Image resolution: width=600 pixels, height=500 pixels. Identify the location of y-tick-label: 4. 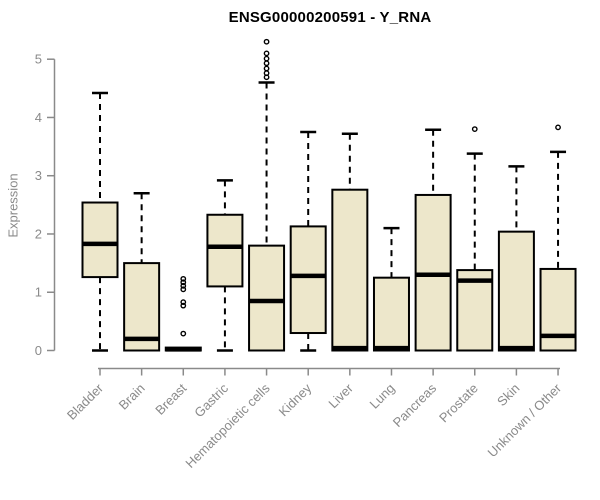
(38, 117).